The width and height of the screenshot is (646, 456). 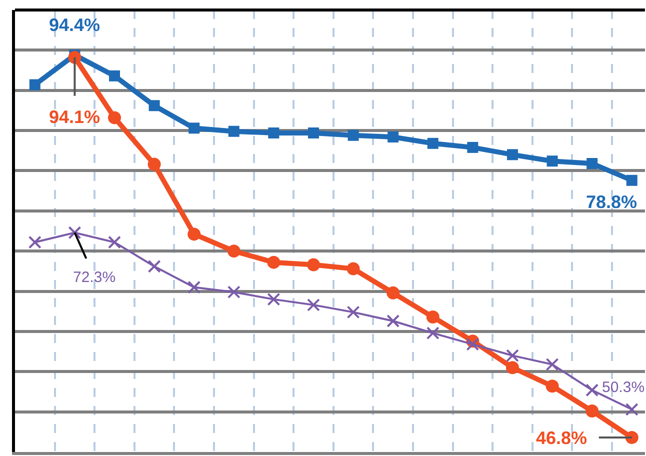 I want to click on data-label: 46.8%, so click(x=562, y=438).